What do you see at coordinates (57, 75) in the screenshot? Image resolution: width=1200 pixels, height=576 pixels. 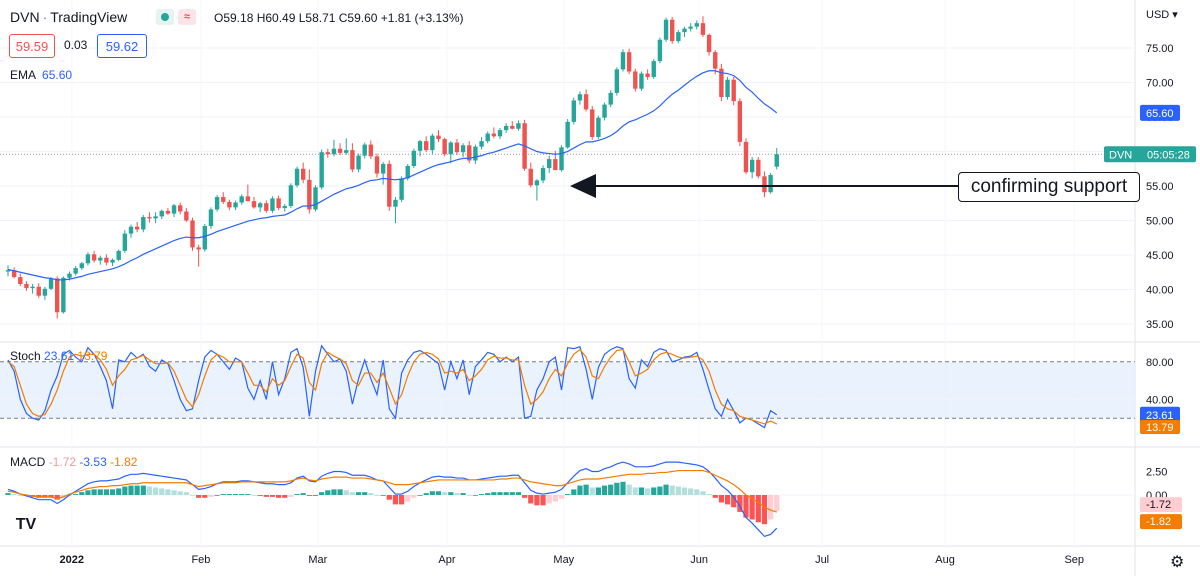 I see `ema-value: 65.60` at bounding box center [57, 75].